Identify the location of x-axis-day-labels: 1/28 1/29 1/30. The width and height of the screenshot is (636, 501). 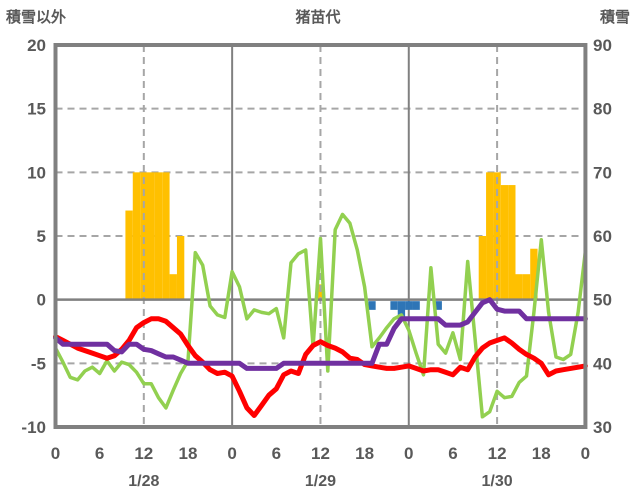
(320, 481).